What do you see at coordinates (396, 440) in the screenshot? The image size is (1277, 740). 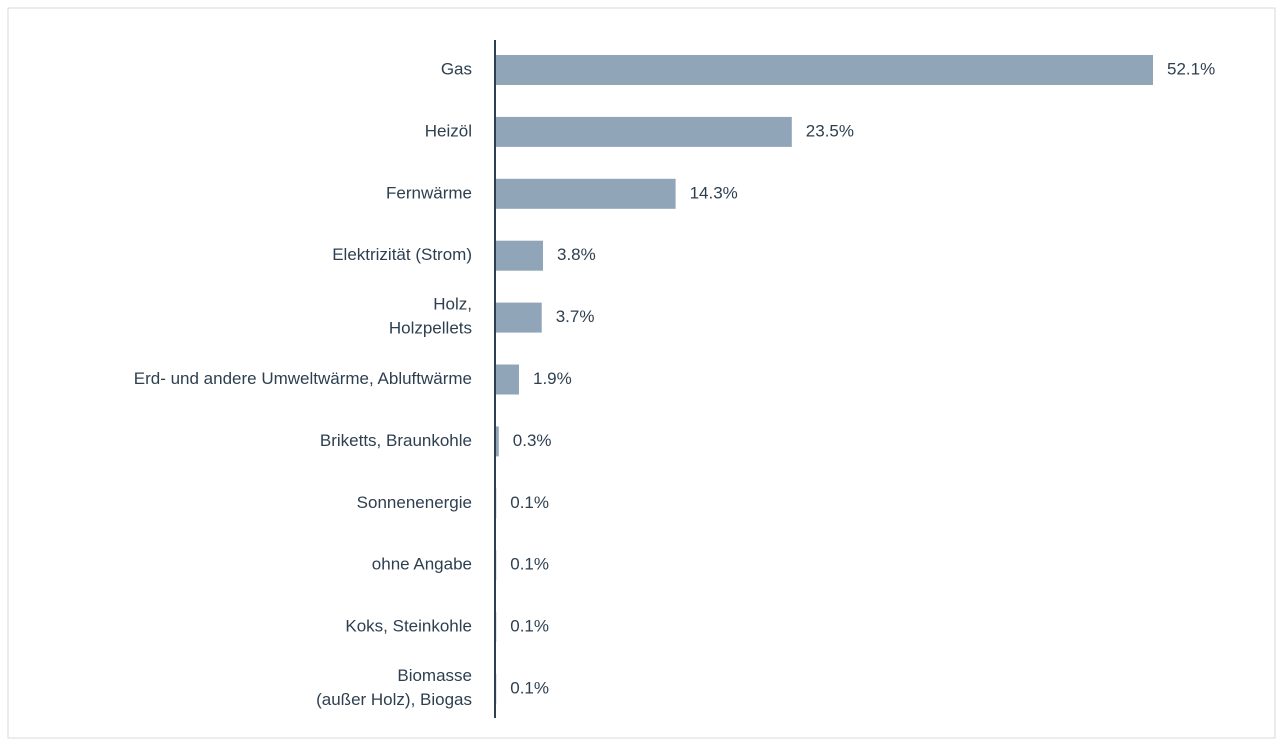 I see `category-label: Briketts, Braunkohle` at bounding box center [396, 440].